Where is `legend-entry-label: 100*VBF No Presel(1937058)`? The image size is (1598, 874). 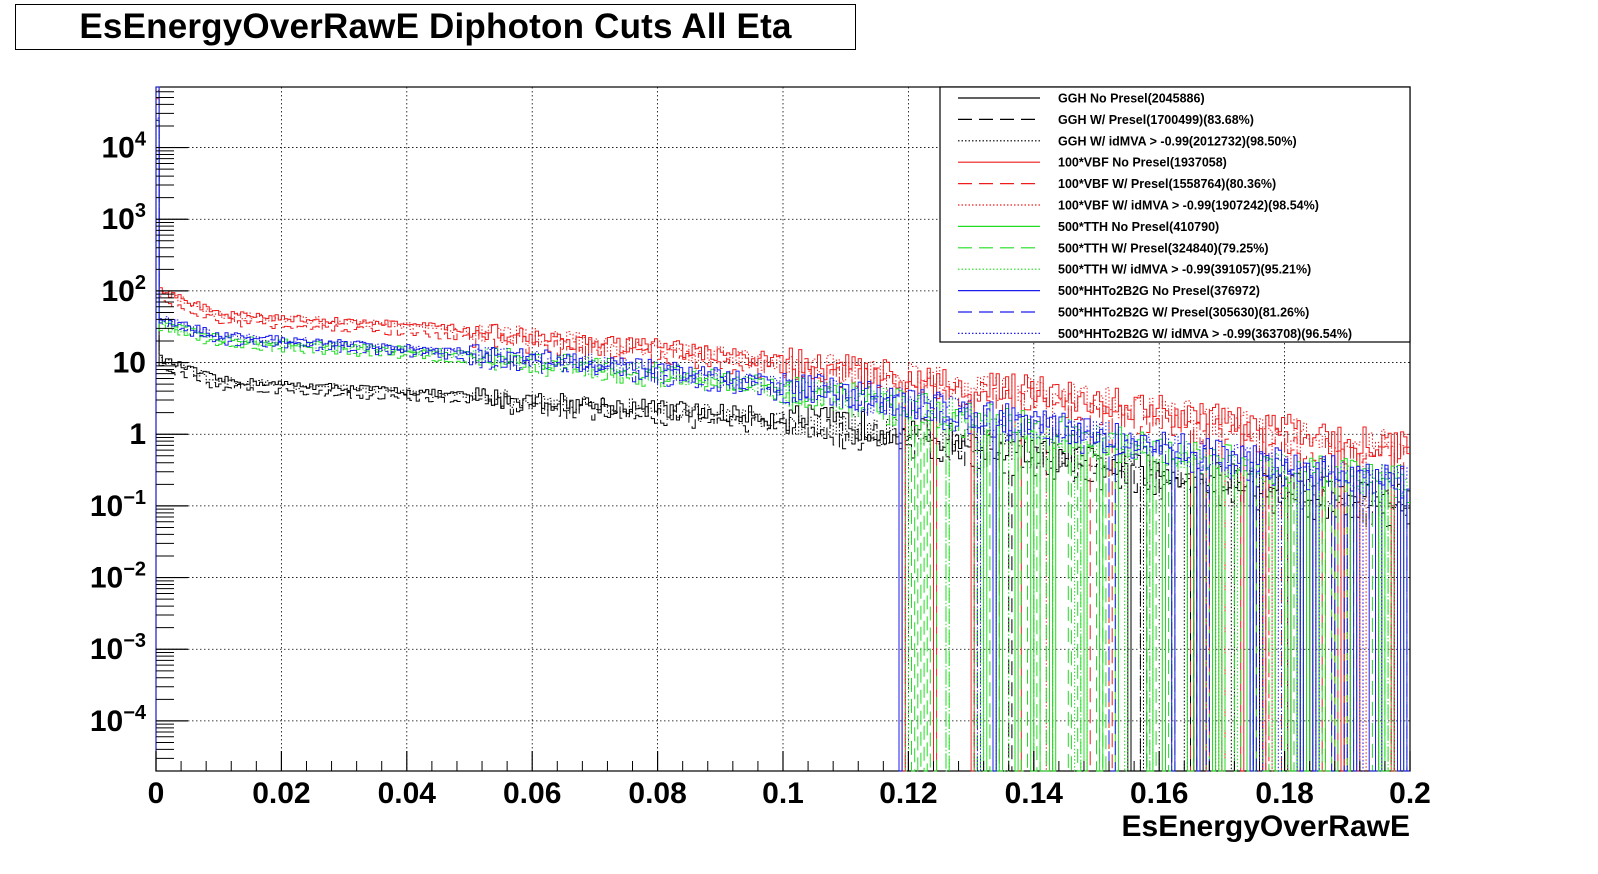 legend-entry-label: 100*VBF No Presel(1937058) is located at coordinates (1142, 163).